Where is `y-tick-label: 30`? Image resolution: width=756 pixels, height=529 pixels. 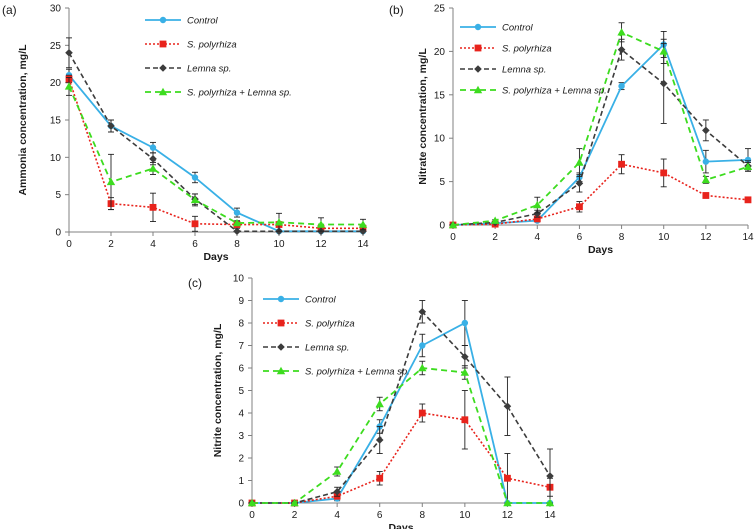 y-tick-label: 30 is located at coordinates (56, 9).